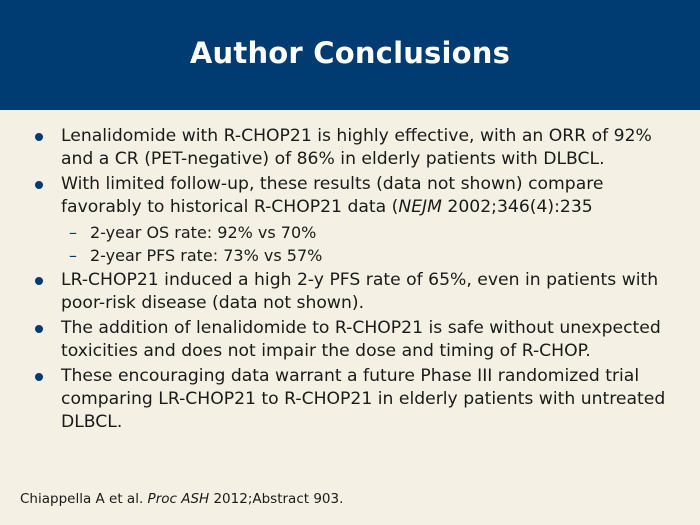  Describe the element at coordinates (206, 255) in the screenshot. I see `sub-bullet-text: 2-year PFS rate: 73% vs 57%` at that location.